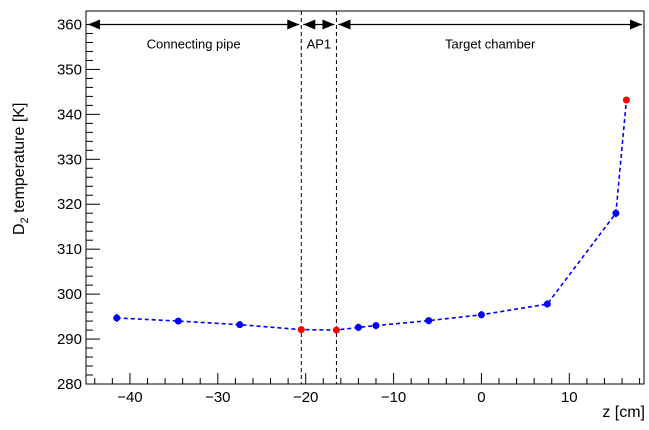 The image size is (649, 430). I want to click on x-axis-title: z [cm], so click(623, 412).